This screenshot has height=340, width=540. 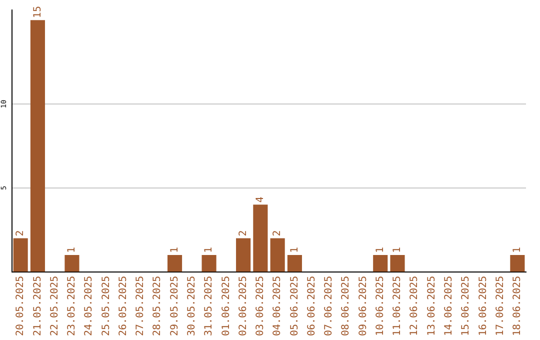 What do you see at coordinates (140, 306) in the screenshot?
I see `x-tick-label: 27.05.2025` at bounding box center [140, 306].